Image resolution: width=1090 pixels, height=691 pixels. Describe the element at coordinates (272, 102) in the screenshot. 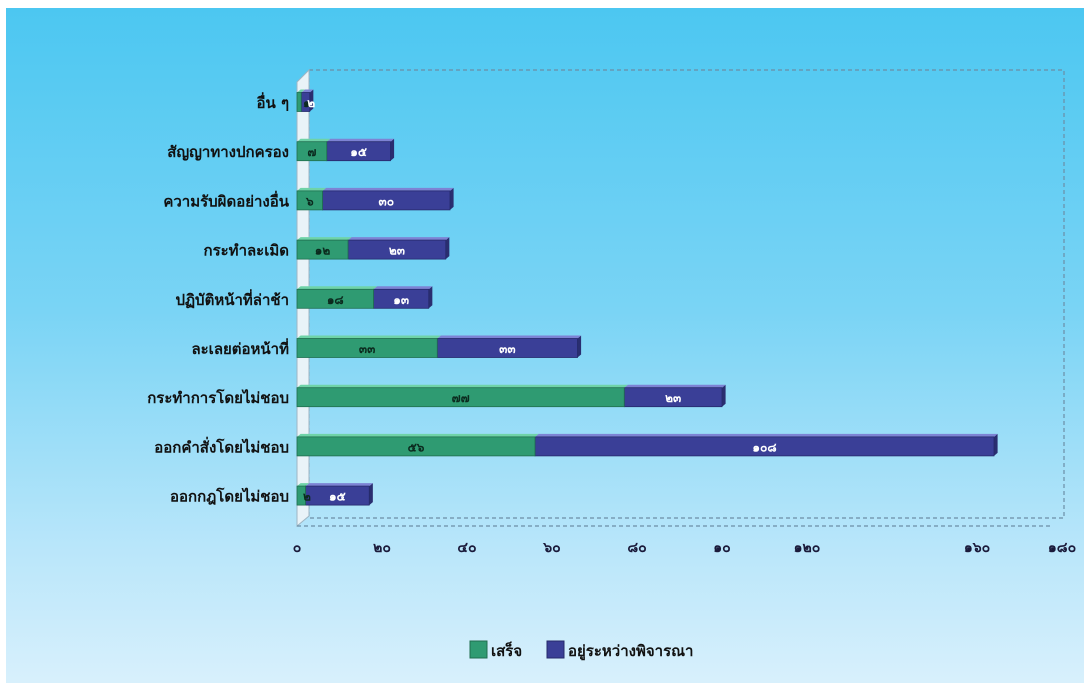

I see `category-label: อื่น ๆ` at that location.